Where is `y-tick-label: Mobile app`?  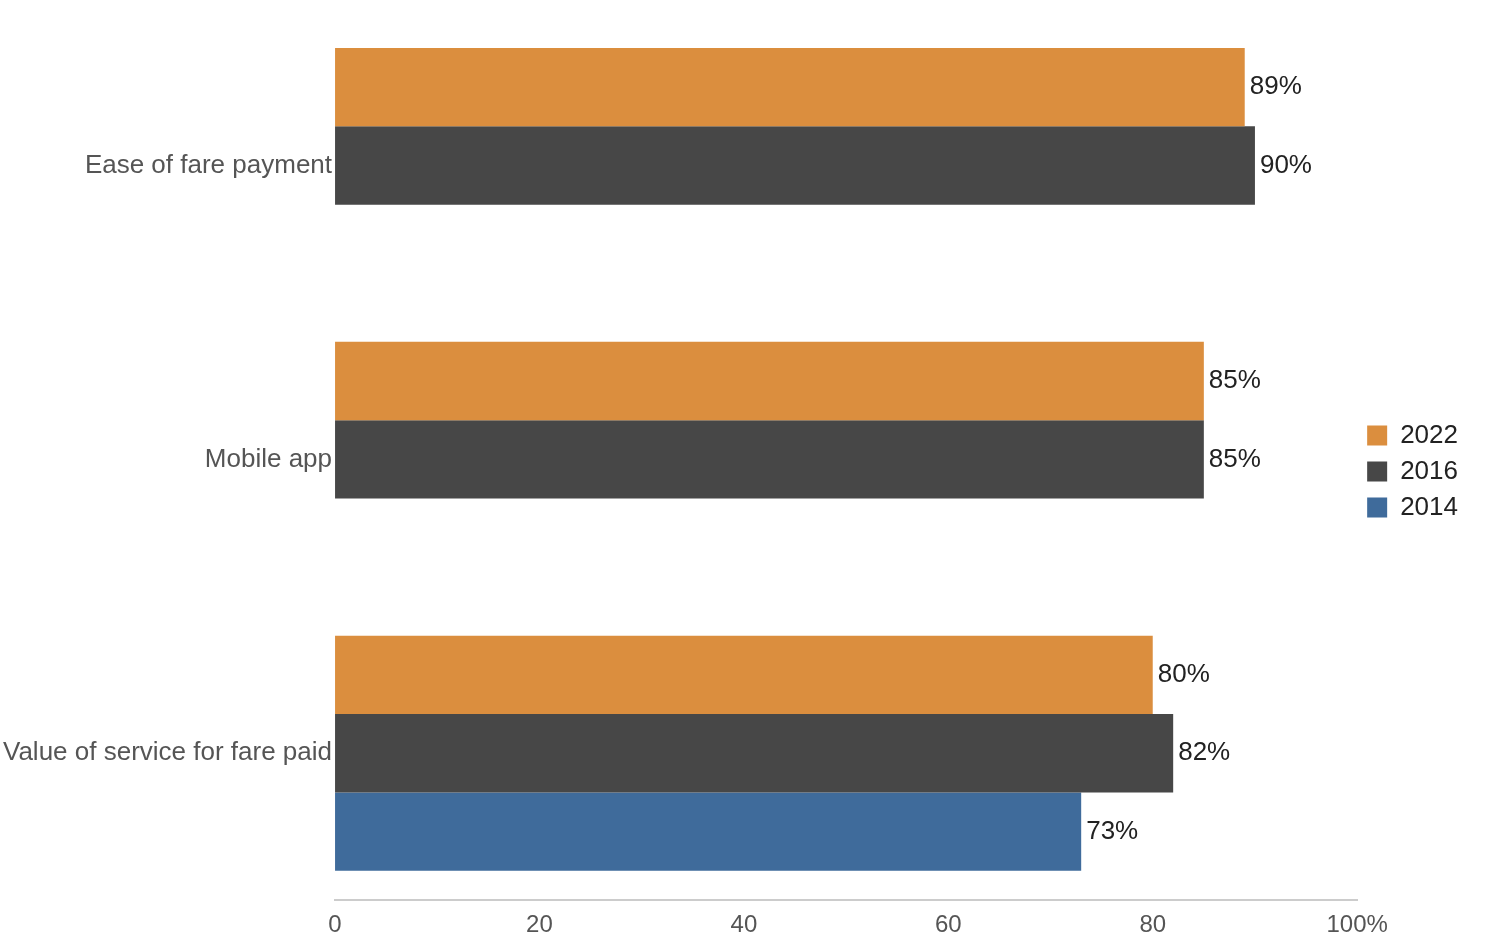 y-tick-label: Mobile app is located at coordinates (268, 457).